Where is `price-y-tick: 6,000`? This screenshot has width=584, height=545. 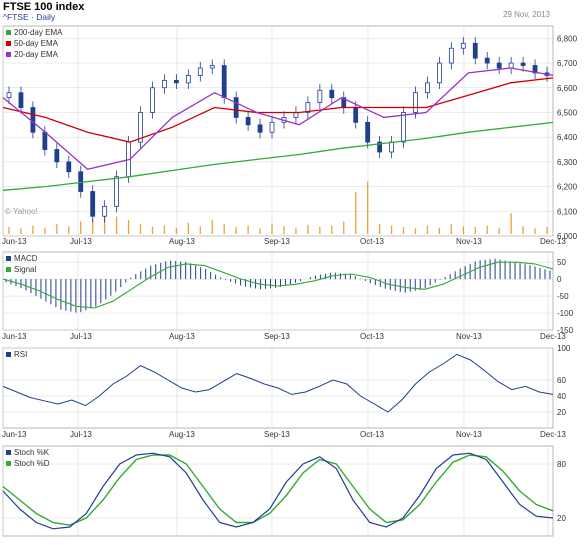 price-y-tick: 6,000 is located at coordinates (567, 236).